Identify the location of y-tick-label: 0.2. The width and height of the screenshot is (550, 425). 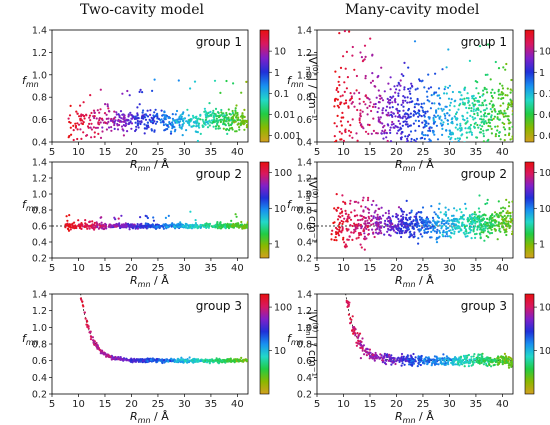
(39, 395).